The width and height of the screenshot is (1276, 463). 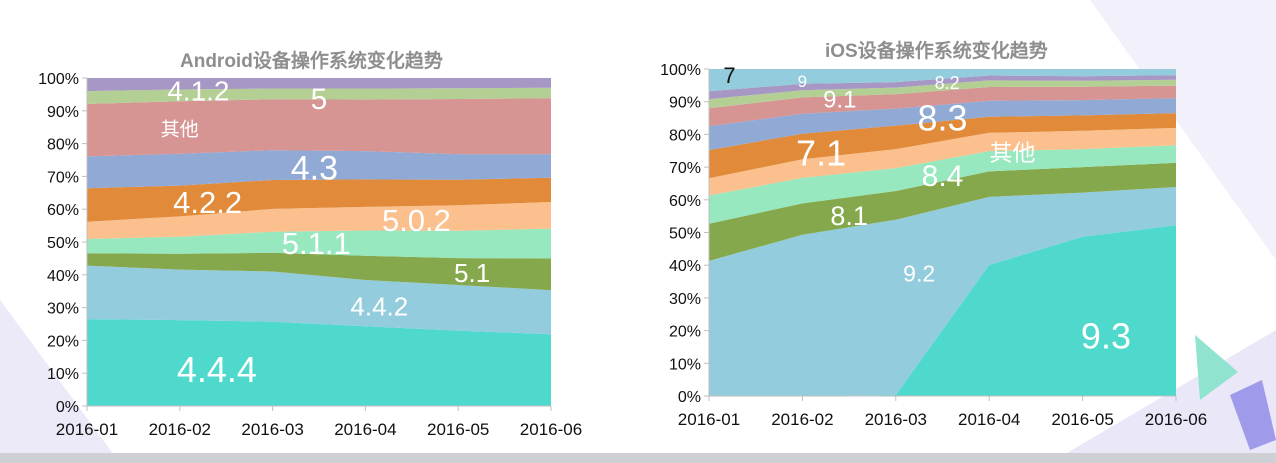 What do you see at coordinates (943, 176) in the screenshot?
I see `ios-series-label: 8.4` at bounding box center [943, 176].